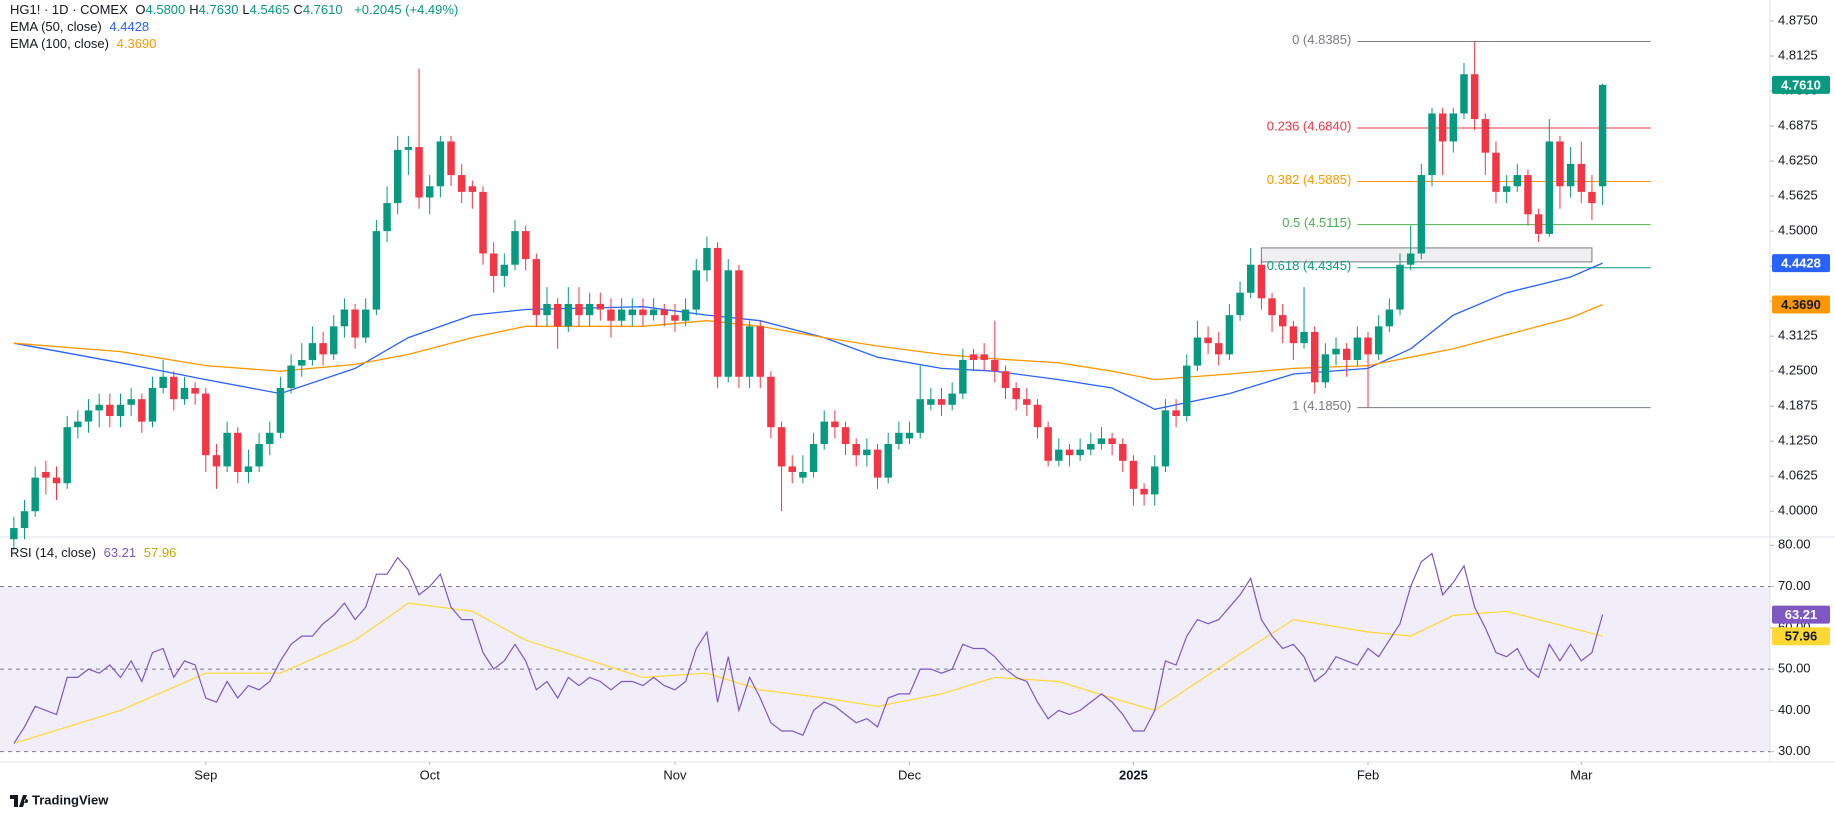  I want to click on symbol: HG1! · 1D · COMEX, so click(69, 9).